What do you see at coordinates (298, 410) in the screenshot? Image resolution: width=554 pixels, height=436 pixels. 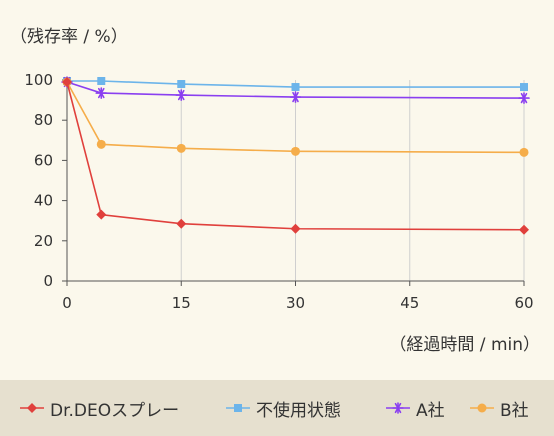 I see `legend-label: 不使用状態` at bounding box center [298, 410].